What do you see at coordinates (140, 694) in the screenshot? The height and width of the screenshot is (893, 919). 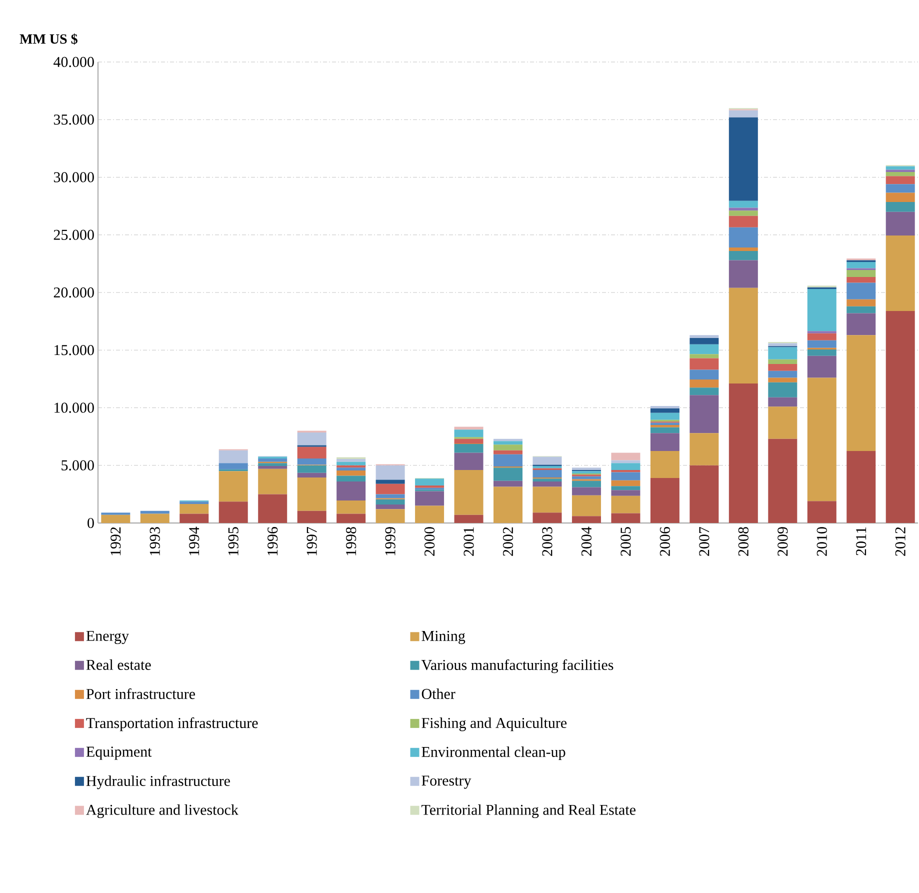 I see `legend-label: Port infrastructure` at bounding box center [140, 694].